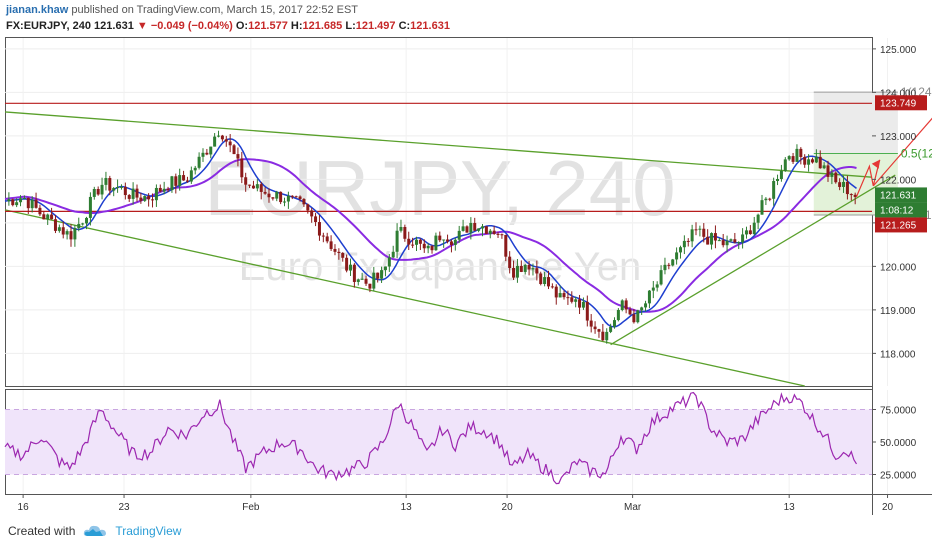 The image size is (932, 550). What do you see at coordinates (142, 26) in the screenshot?
I see `down-triangle-icon: ▼` at bounding box center [142, 26].